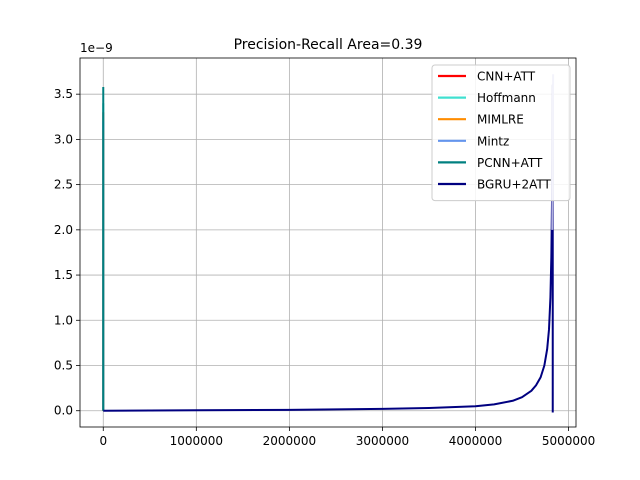 This screenshot has height=480, width=640. What do you see at coordinates (289, 441) in the screenshot?
I see `x-tick-label: 2000000` at bounding box center [289, 441].